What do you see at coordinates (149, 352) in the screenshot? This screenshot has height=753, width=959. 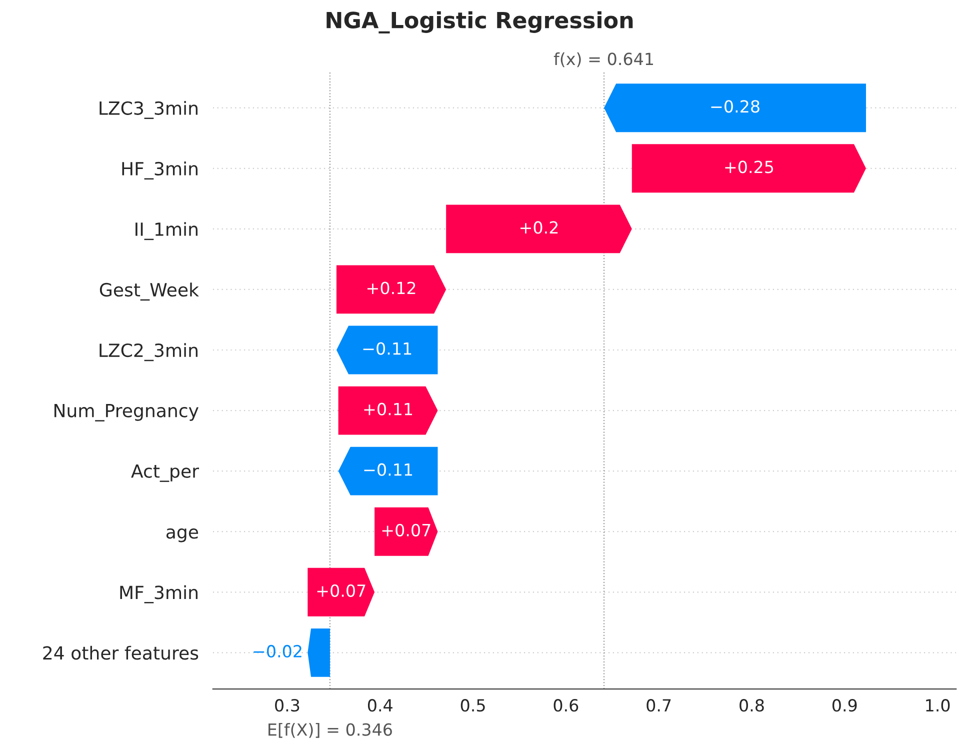 I see `y-tick-label: LZC2_3min` at bounding box center [149, 352].